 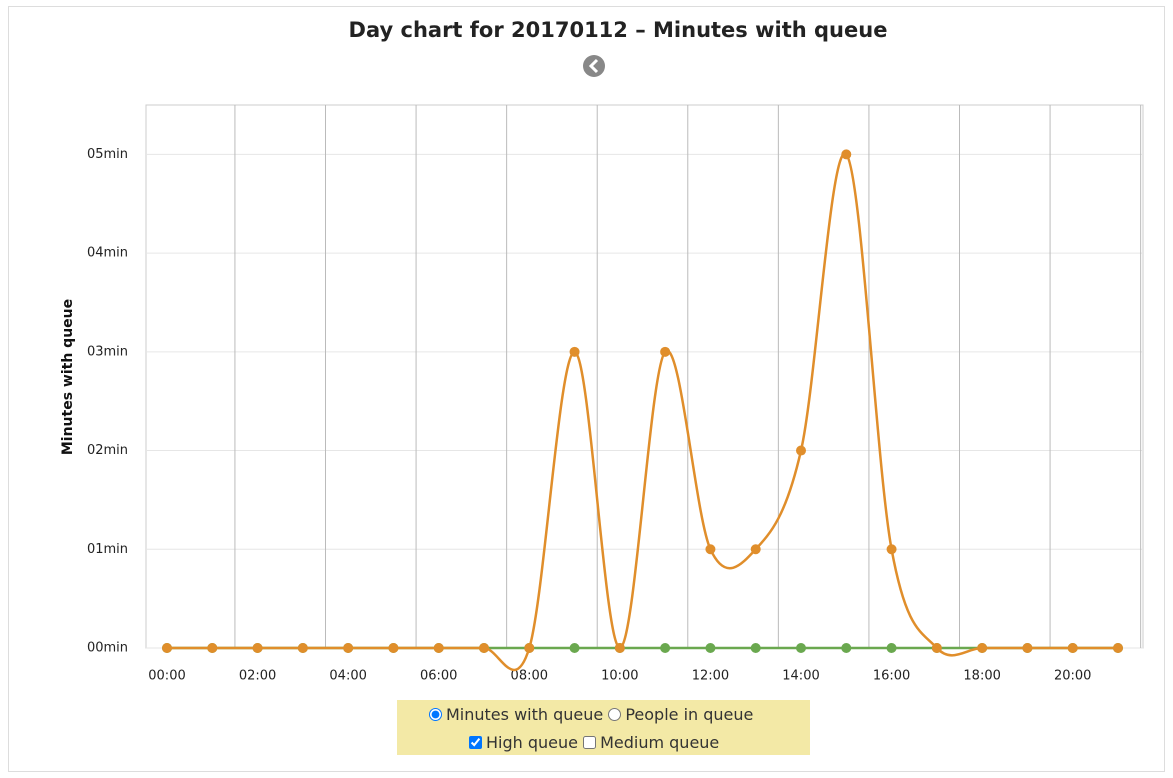 I want to click on x-tick-label: 14:00, so click(x=800, y=676).